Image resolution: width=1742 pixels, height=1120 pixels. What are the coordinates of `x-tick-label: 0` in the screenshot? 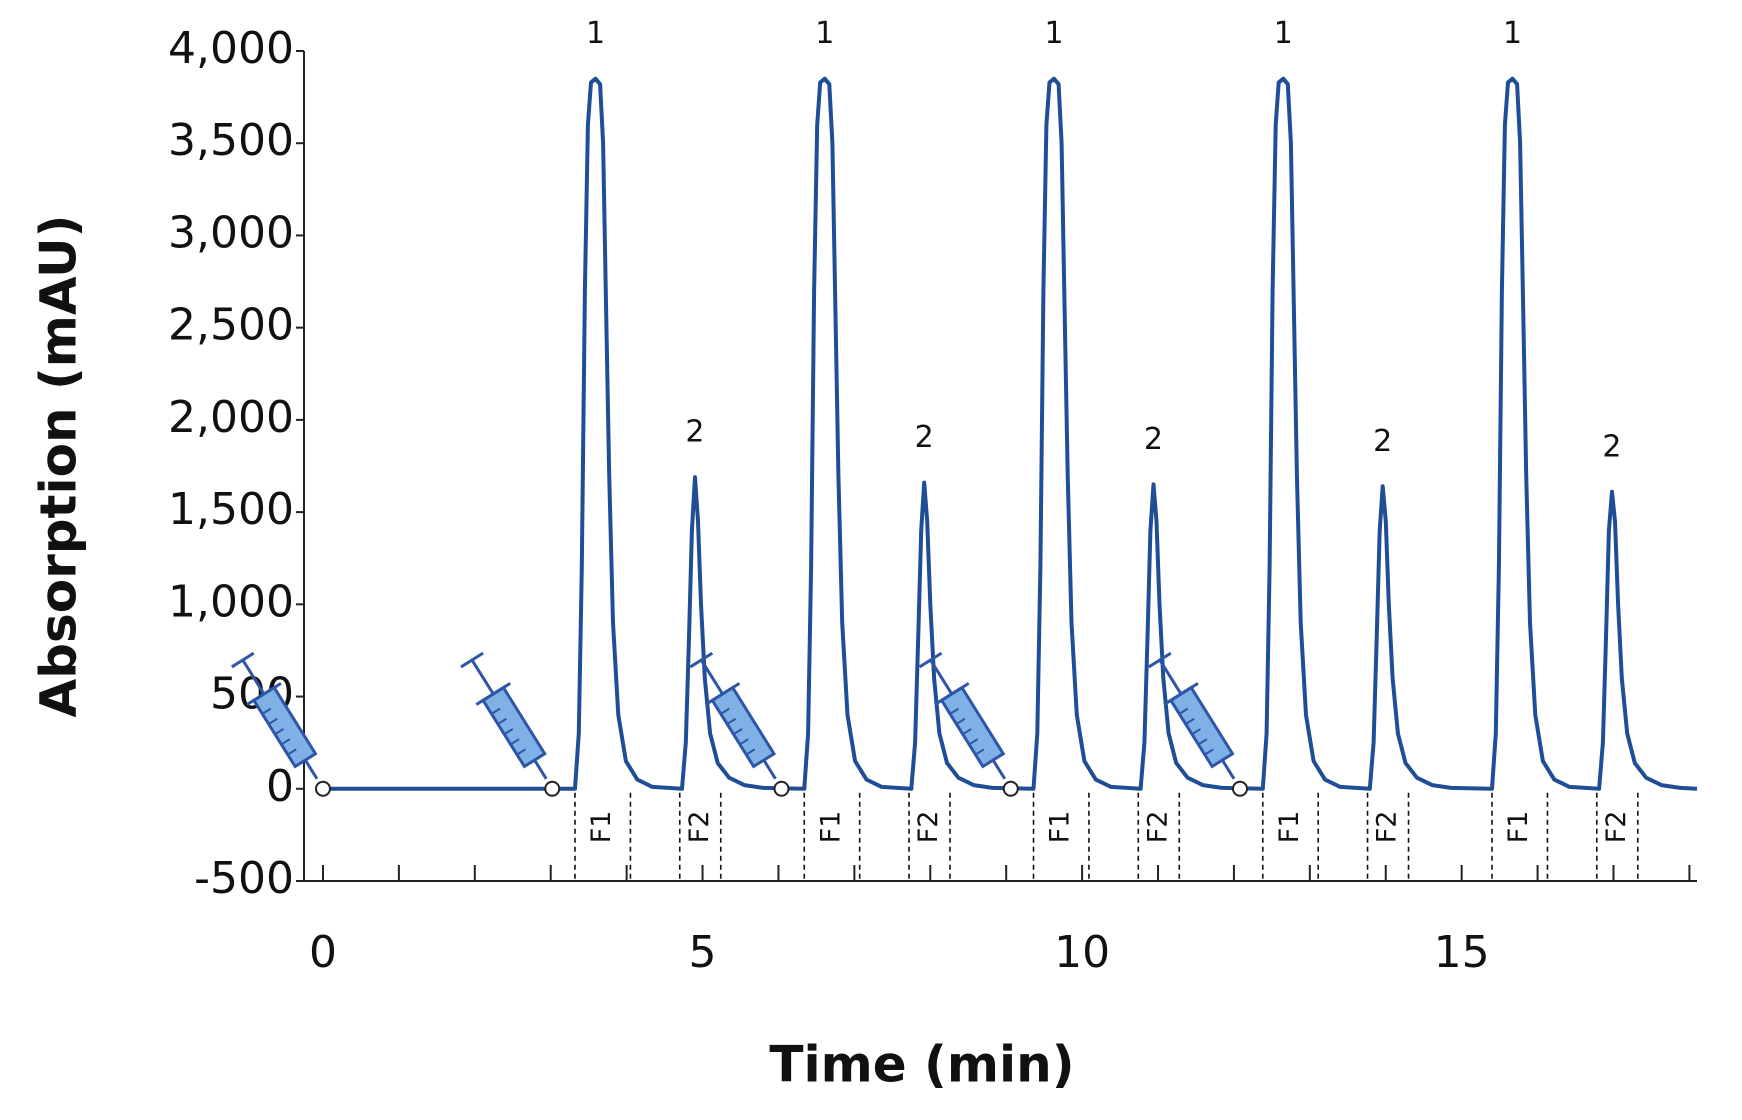 It's located at (323, 952).